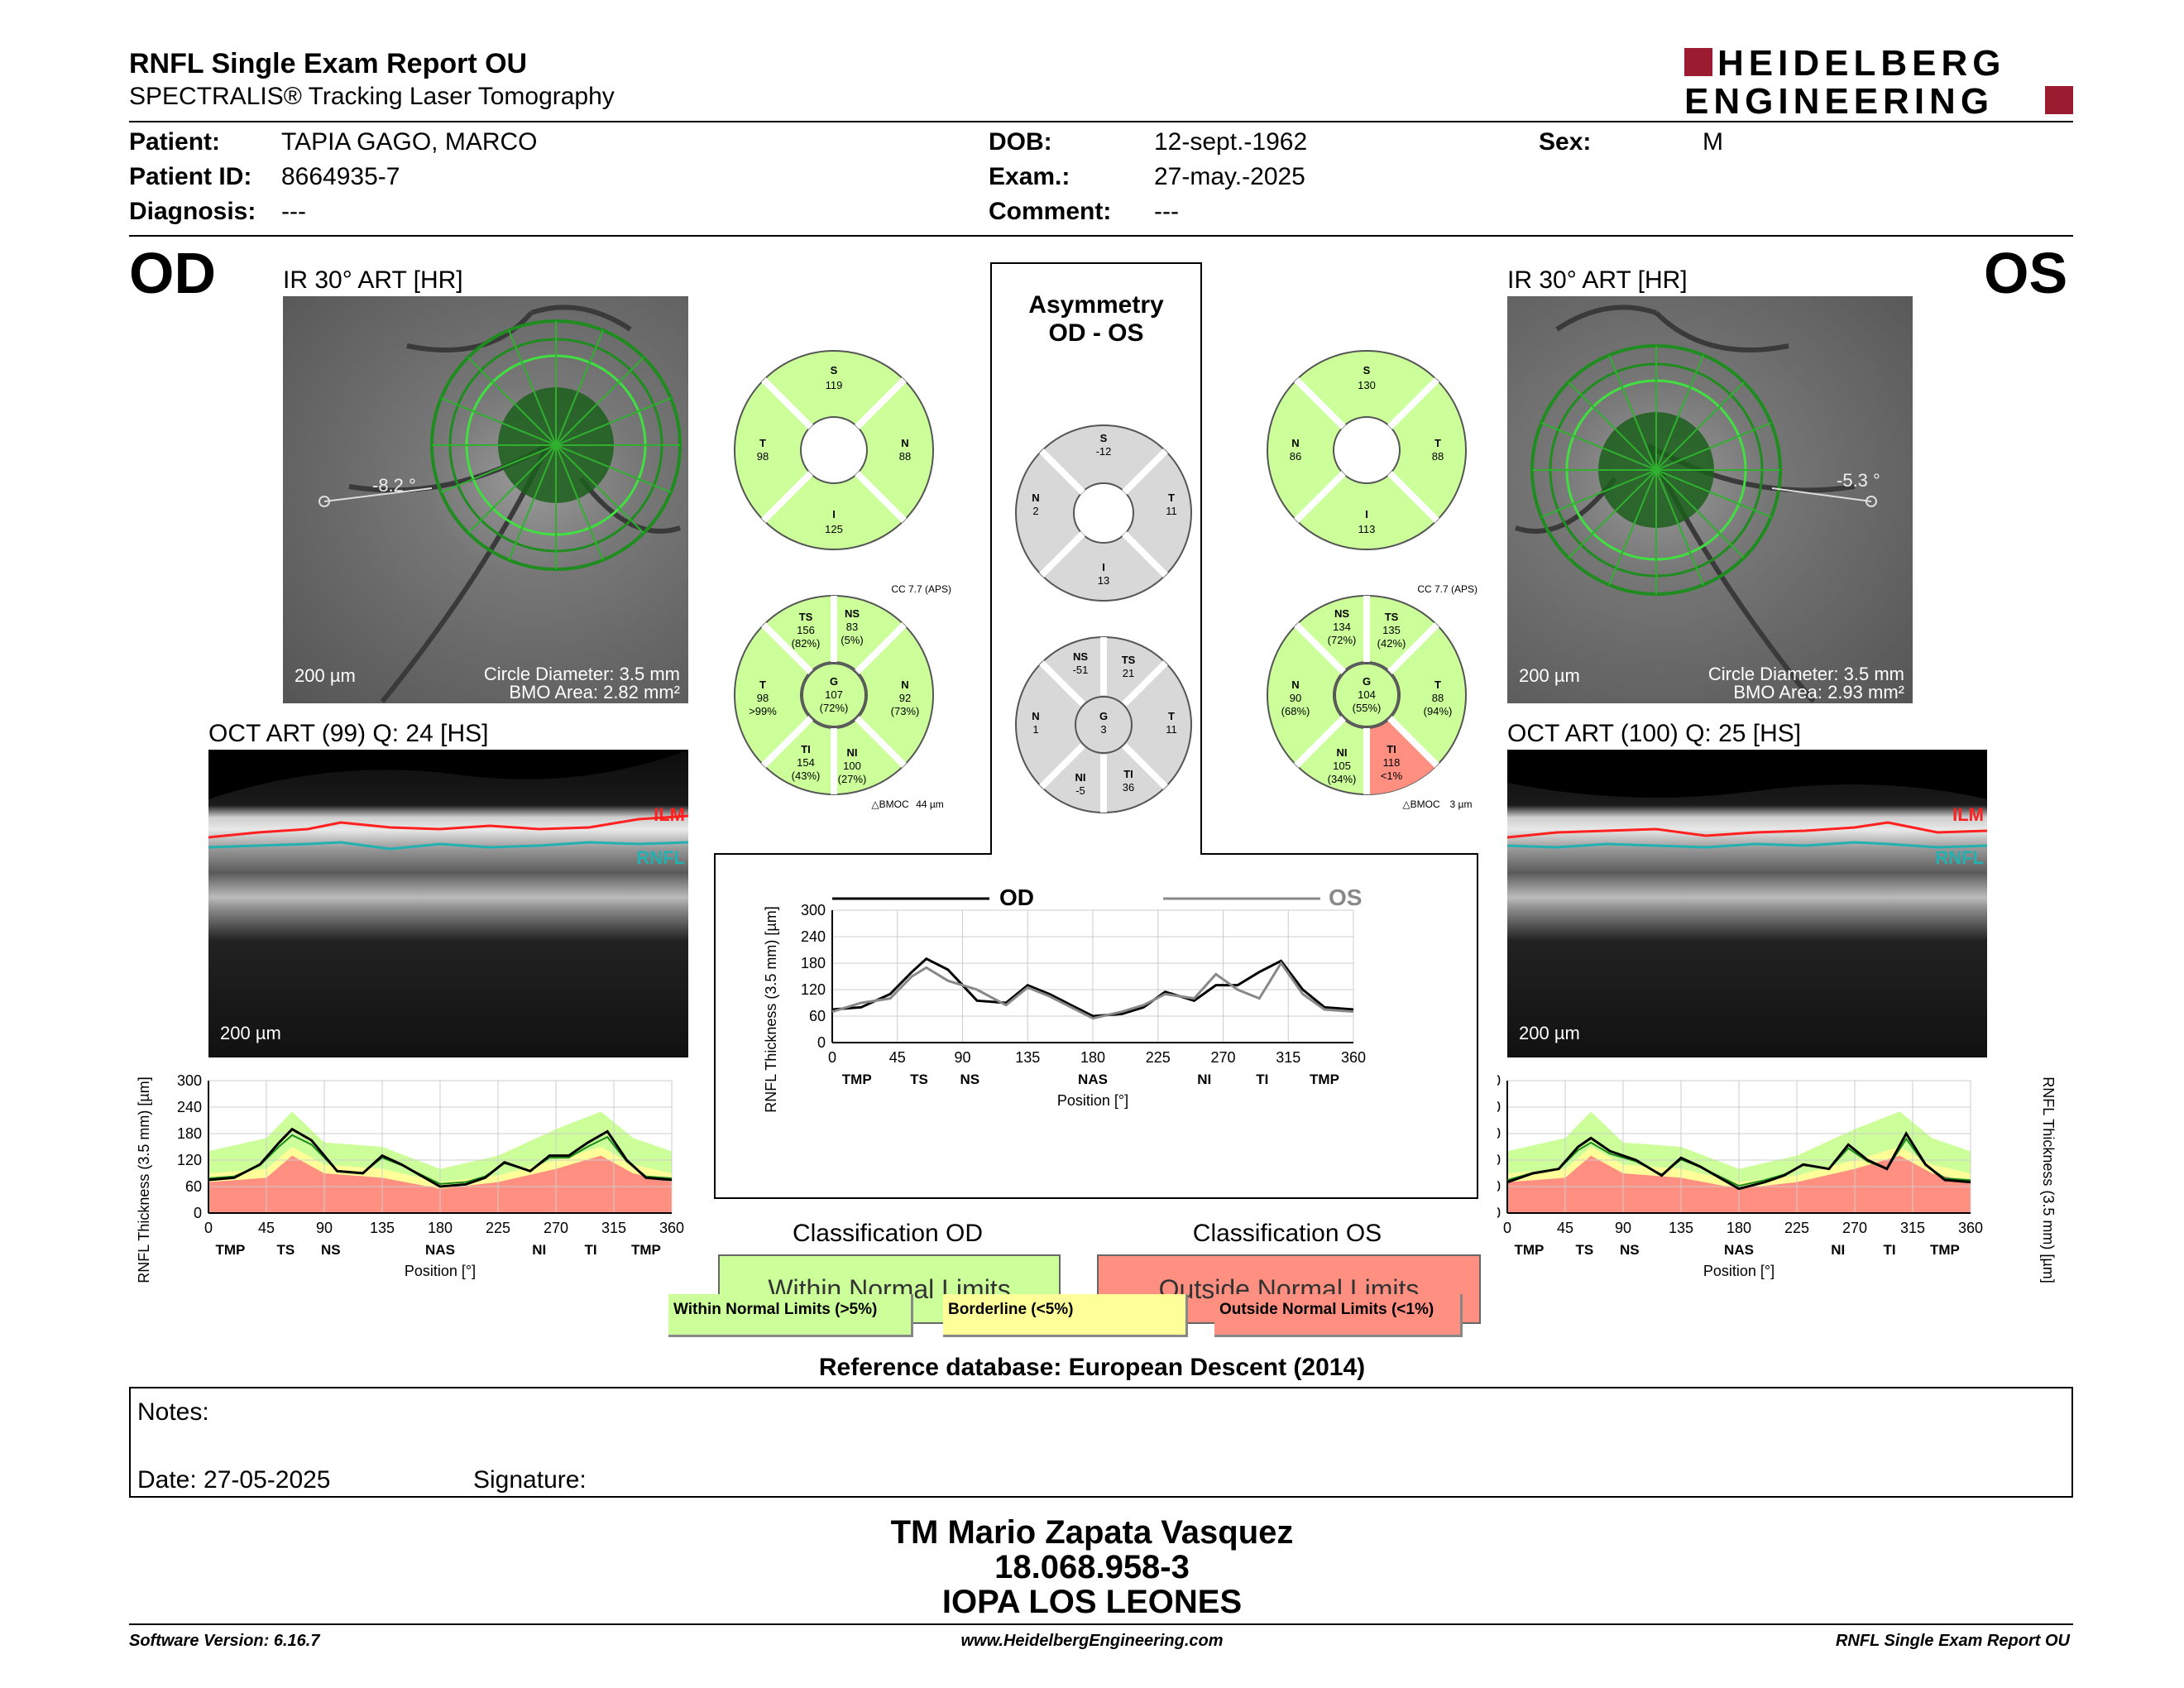  What do you see at coordinates (2026, 273) in the screenshot?
I see `os-label: OS` at bounding box center [2026, 273].